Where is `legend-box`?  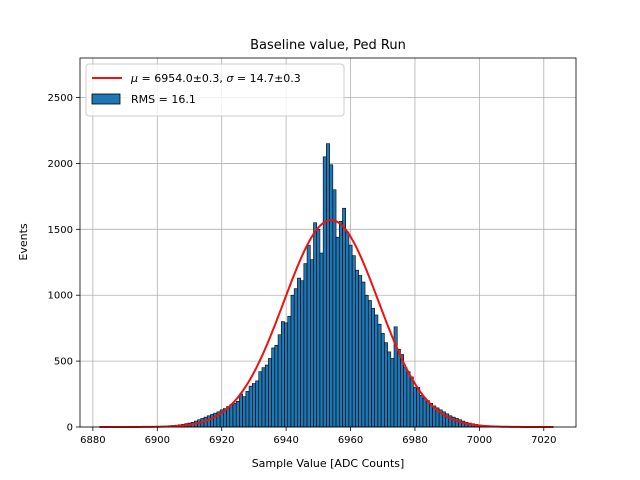
legend-box is located at coordinates (215, 90).